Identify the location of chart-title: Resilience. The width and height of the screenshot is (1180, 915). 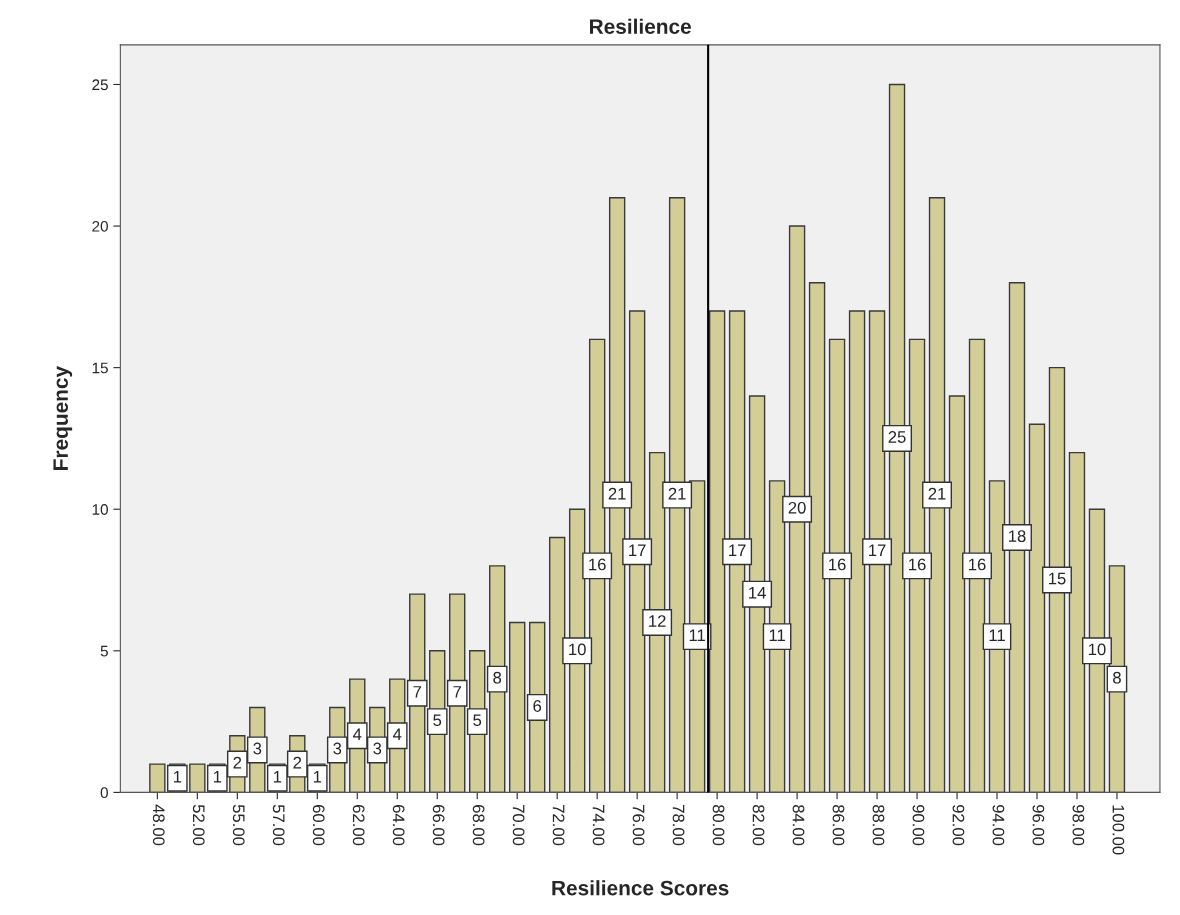
(640, 26).